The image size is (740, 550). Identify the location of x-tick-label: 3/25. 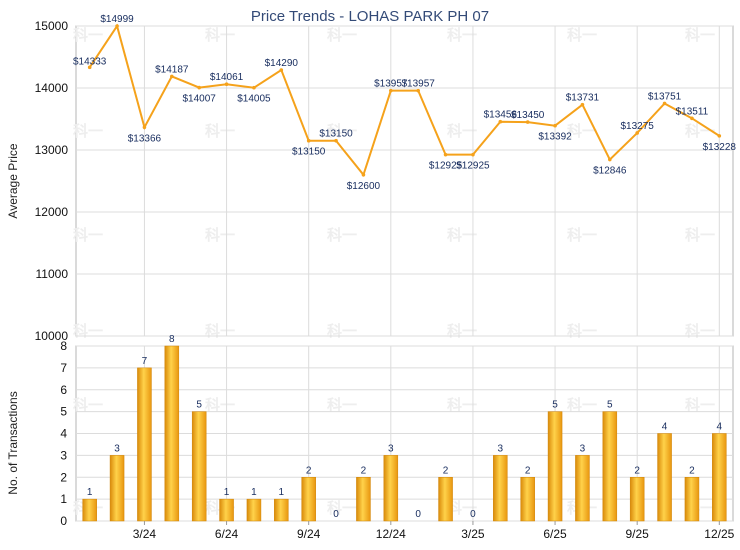
(473, 534).